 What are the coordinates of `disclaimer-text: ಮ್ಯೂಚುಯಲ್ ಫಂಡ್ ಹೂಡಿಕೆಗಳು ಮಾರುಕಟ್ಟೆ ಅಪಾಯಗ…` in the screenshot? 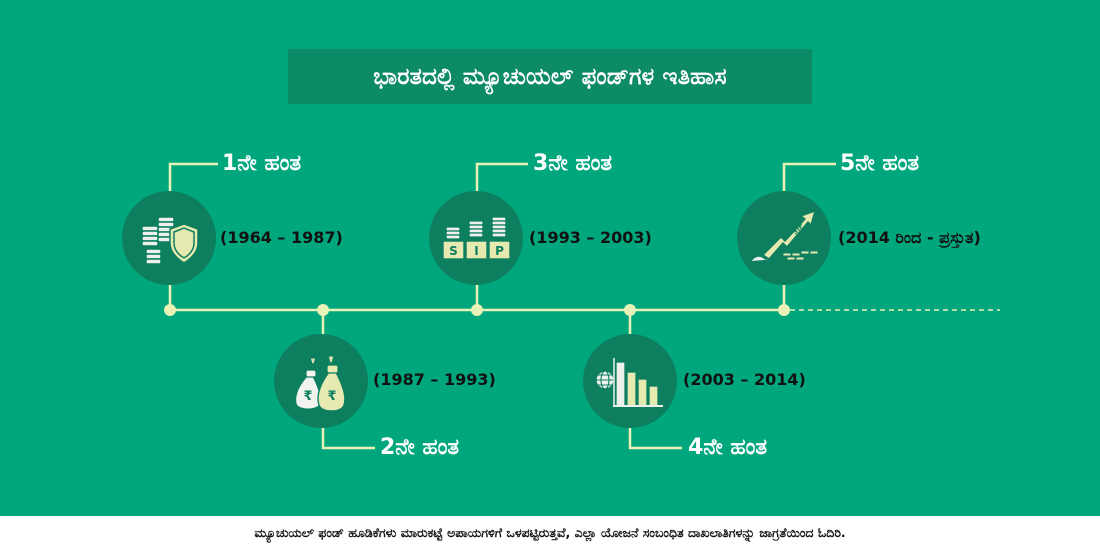 It's located at (550, 532).